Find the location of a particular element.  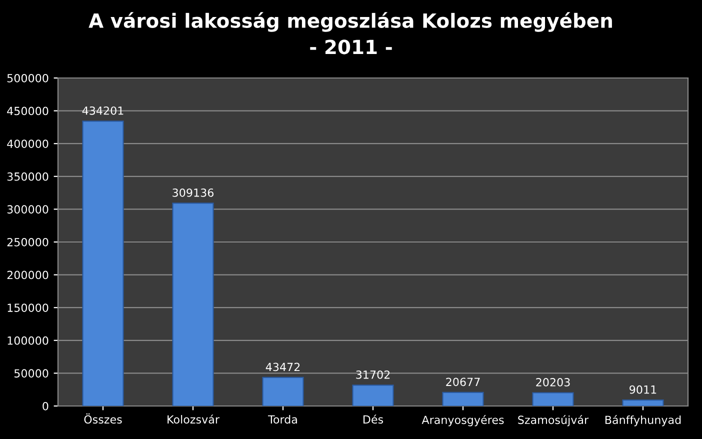

x-tick-label: Összes is located at coordinates (103, 418).